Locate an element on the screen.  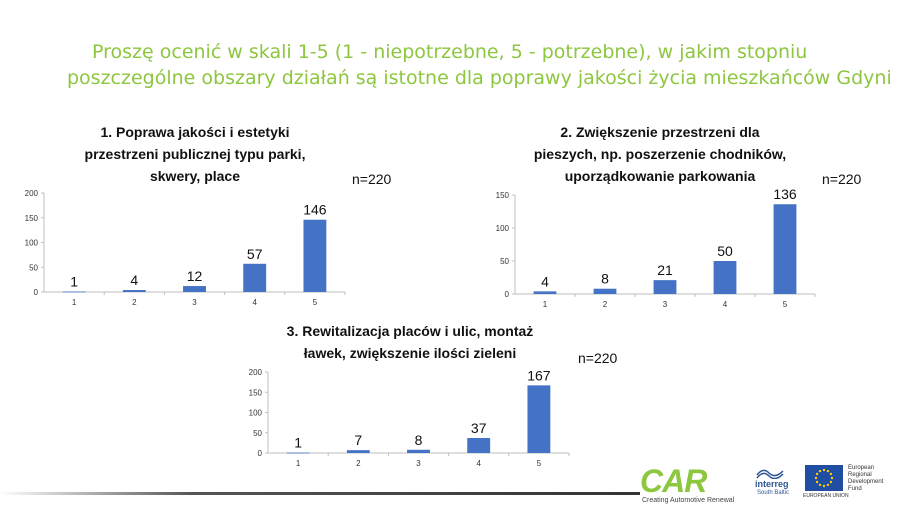
chart2-n-label: n=220 is located at coordinates (842, 179).